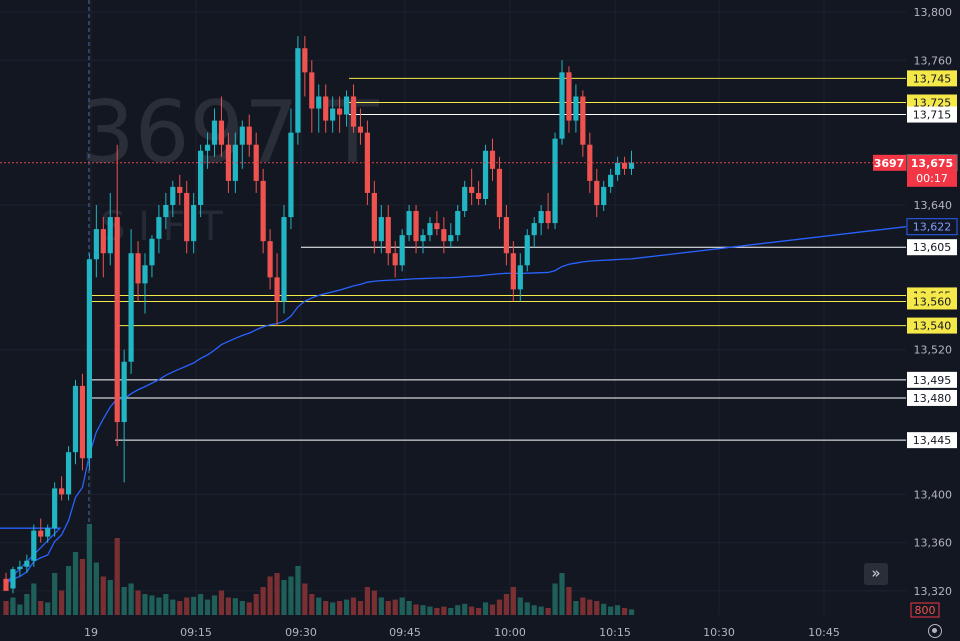 The image size is (960, 641). Describe the element at coordinates (615, 632) in the screenshot. I see `time-tick-label: 10:15` at that location.